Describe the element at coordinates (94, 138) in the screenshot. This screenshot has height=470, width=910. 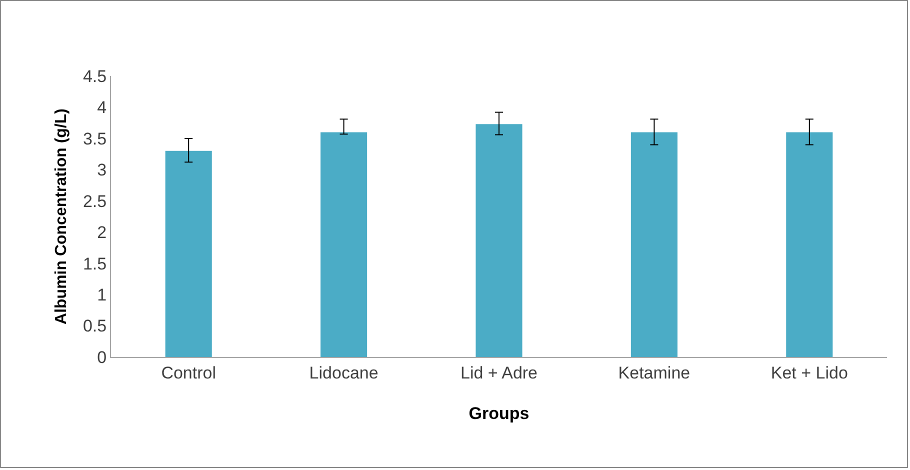
I see `y-tick-label: 3.5` at that location.